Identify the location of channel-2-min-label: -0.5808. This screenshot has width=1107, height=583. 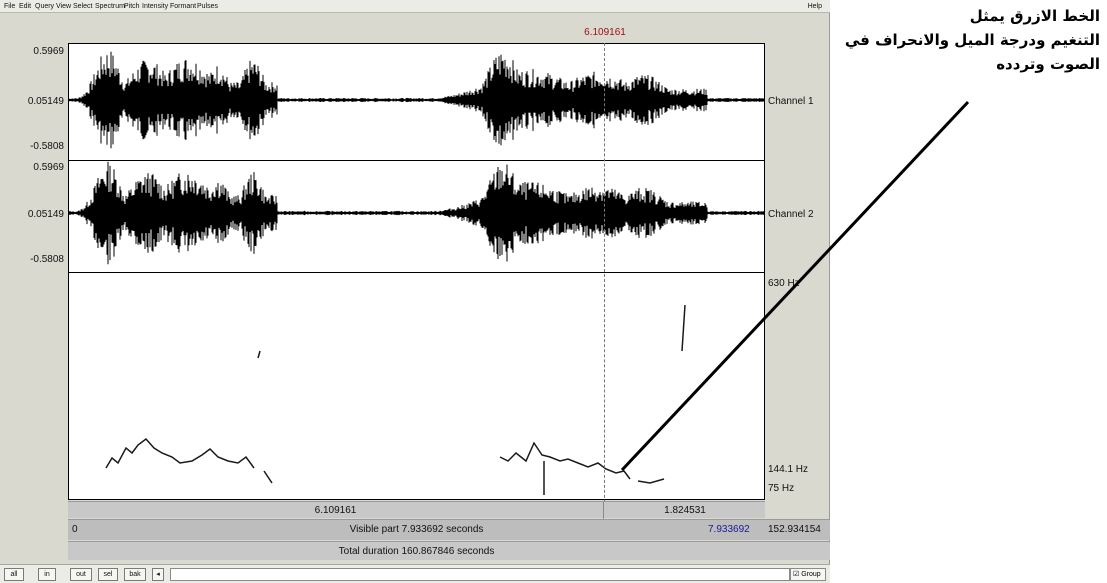
(47, 259).